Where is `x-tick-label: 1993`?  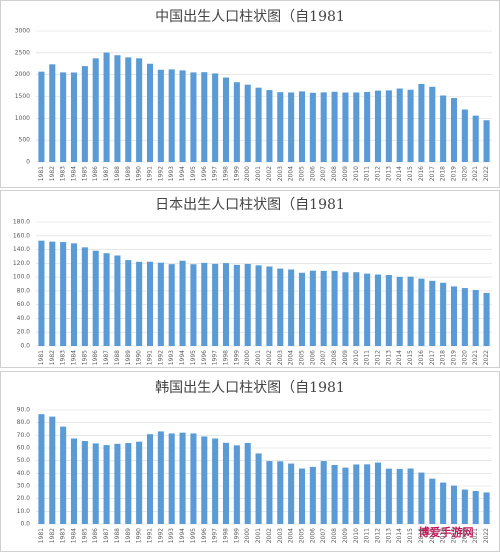 x-tick-label: 1993 is located at coordinates (171, 173).